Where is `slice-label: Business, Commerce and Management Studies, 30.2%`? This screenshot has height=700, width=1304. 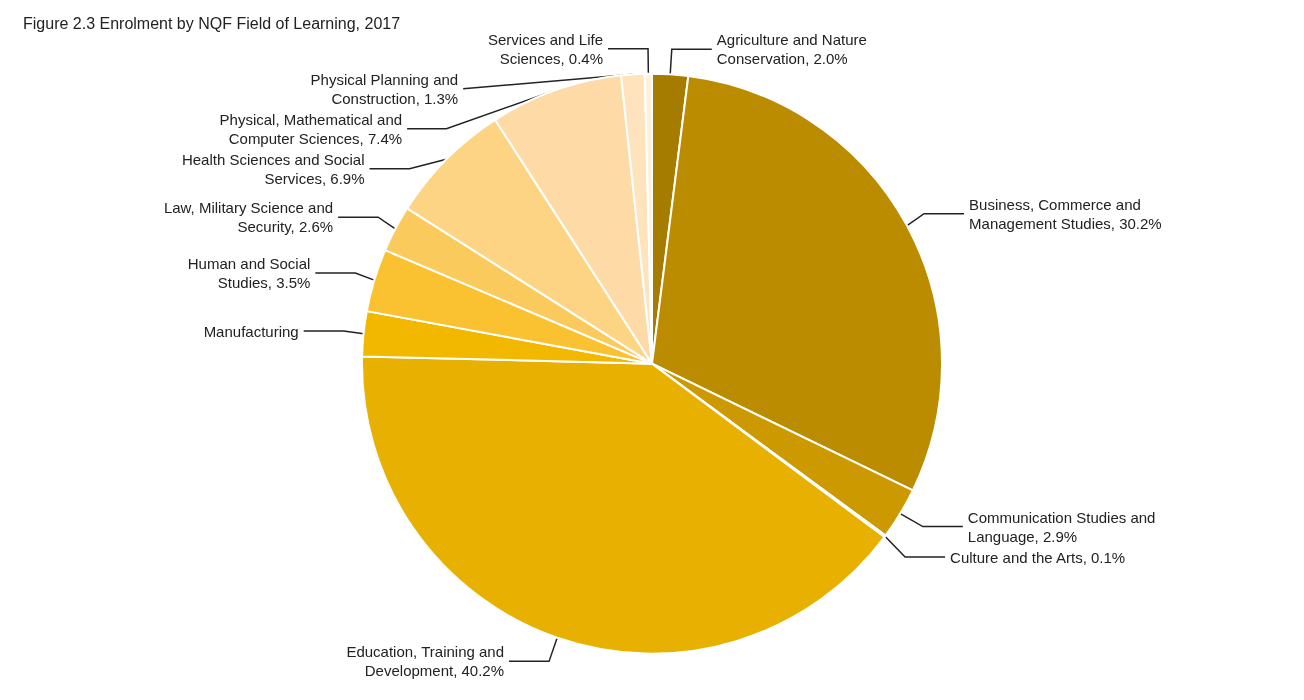
slice-label: Business, Commerce and Management Studies, 30.2% is located at coordinates (1065, 213).